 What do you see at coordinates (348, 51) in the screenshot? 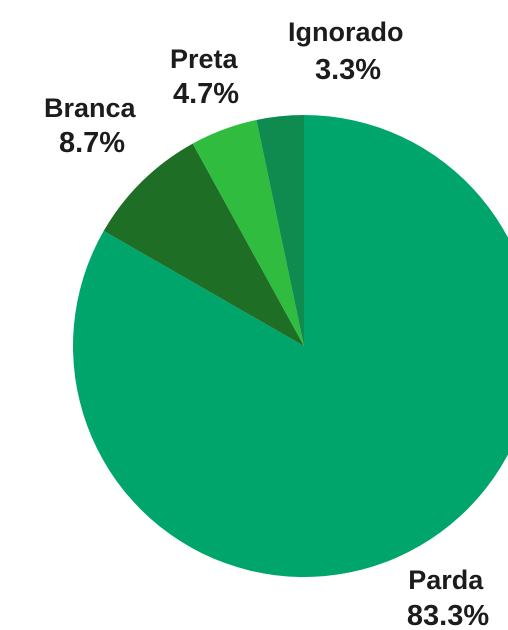
I see `slice-label-ignorado: Ignorado 3.3%` at bounding box center [348, 51].